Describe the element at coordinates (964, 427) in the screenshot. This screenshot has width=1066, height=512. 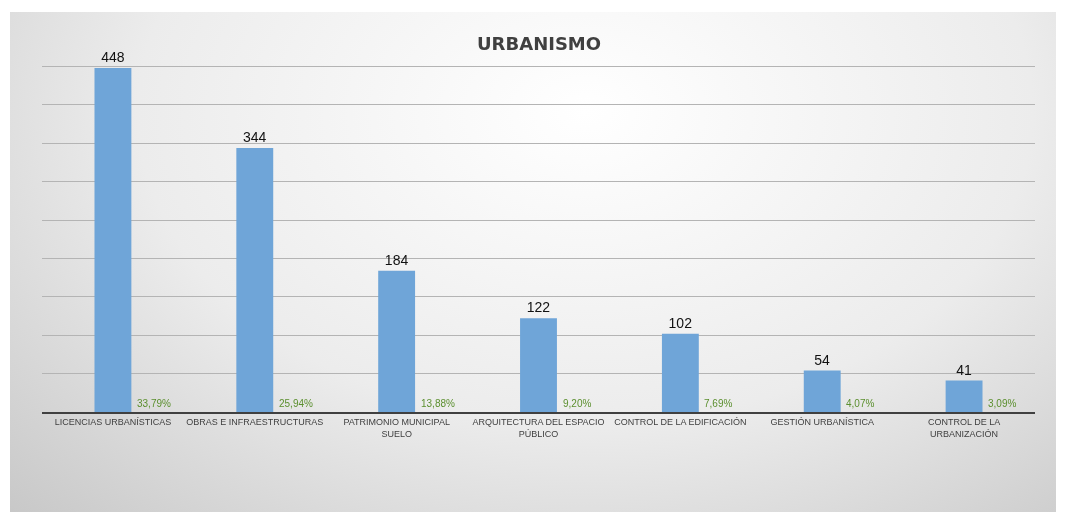
I see `x-tick-label: CONTROL DE LA URBANIZACIÓN` at that location.